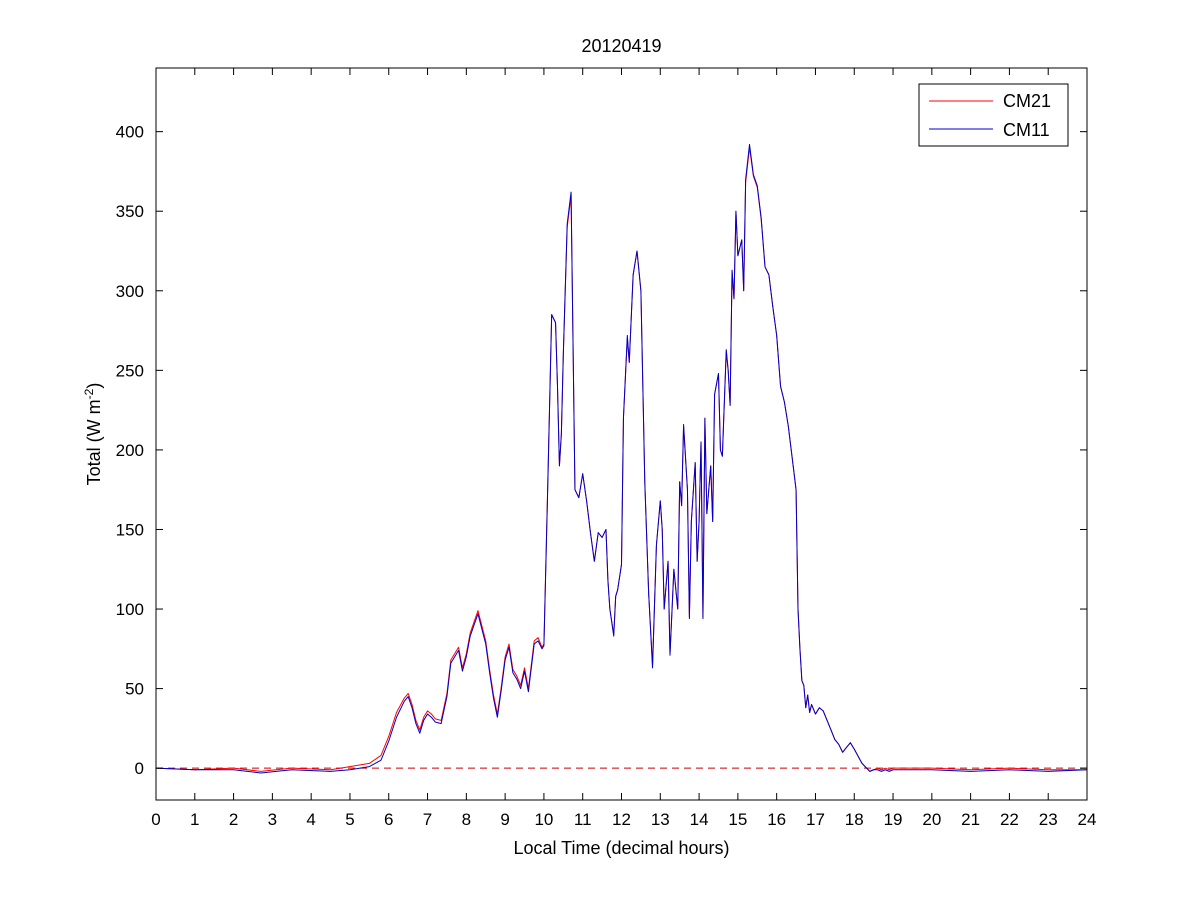  I want to click on legend: CM21 CM11, so click(993, 115).